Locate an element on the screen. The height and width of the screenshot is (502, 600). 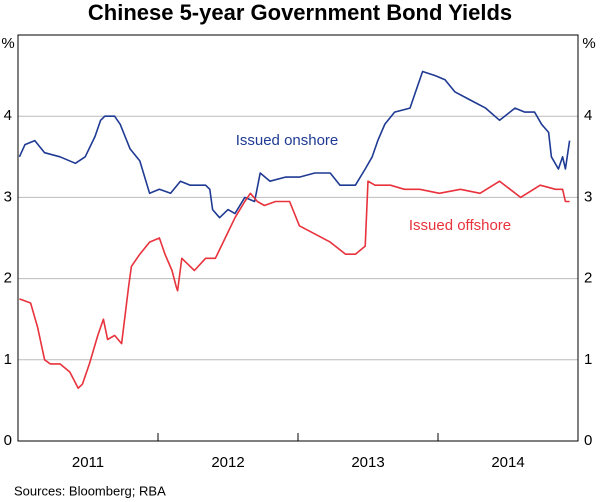
y2-unit: % is located at coordinates (588, 43).